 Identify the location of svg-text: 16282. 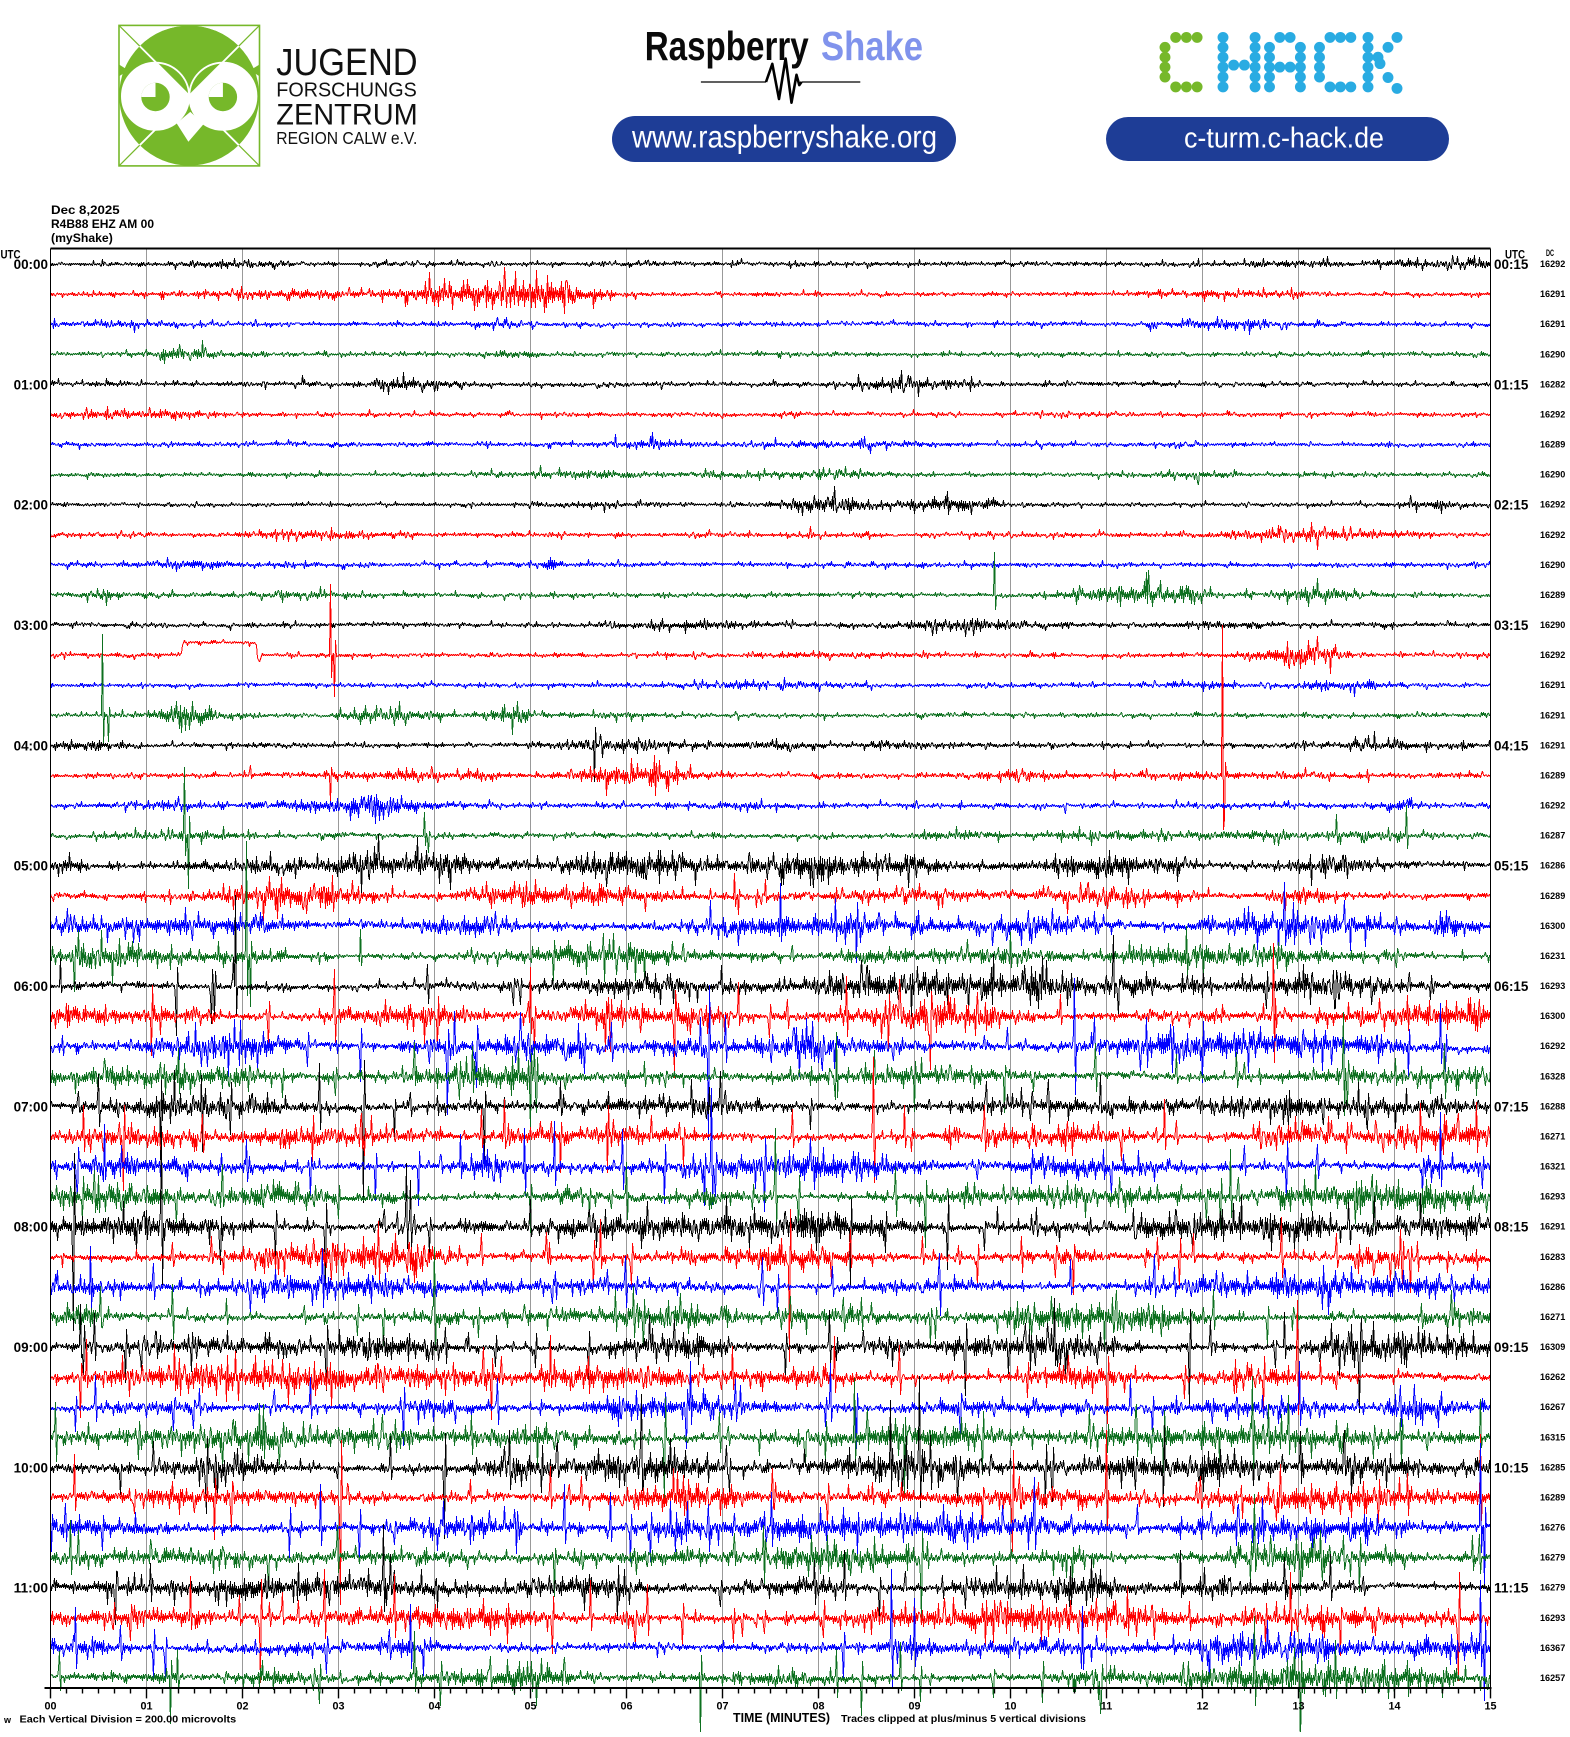
(1552, 384).